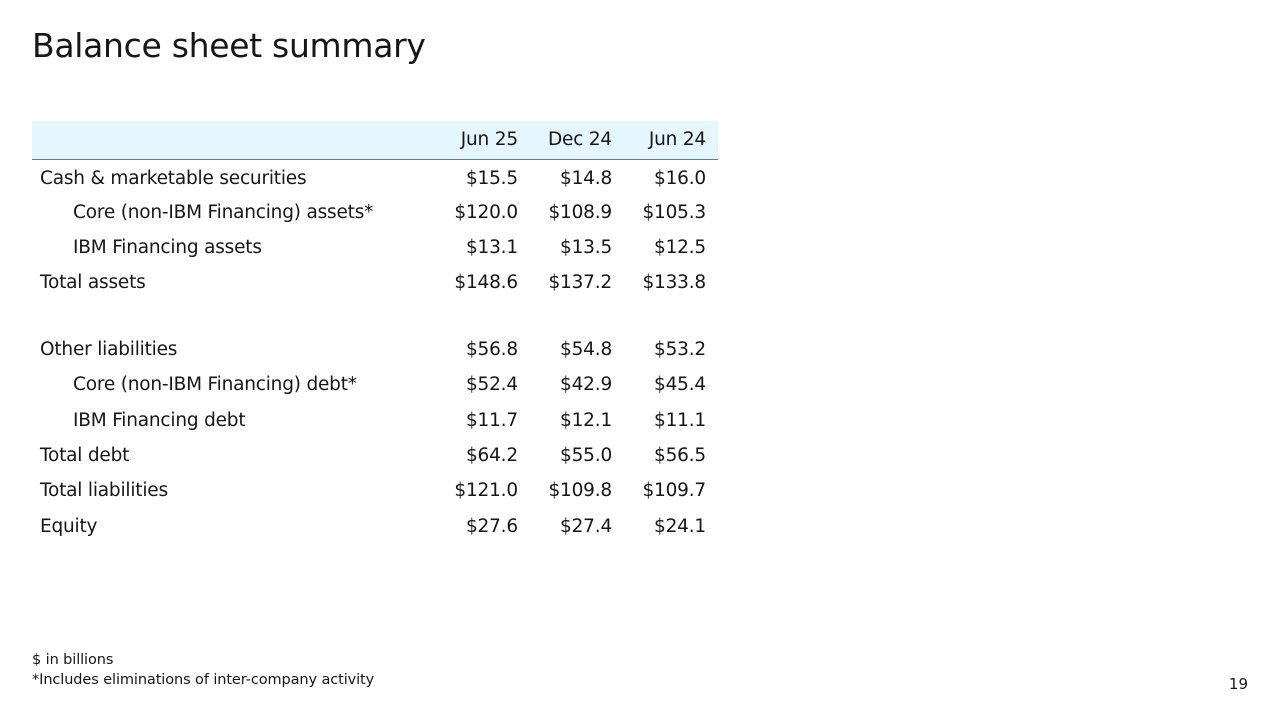 This screenshot has width=1280, height=720. Describe the element at coordinates (680, 455) in the screenshot. I see `cell-jun-24: $56.5` at that location.